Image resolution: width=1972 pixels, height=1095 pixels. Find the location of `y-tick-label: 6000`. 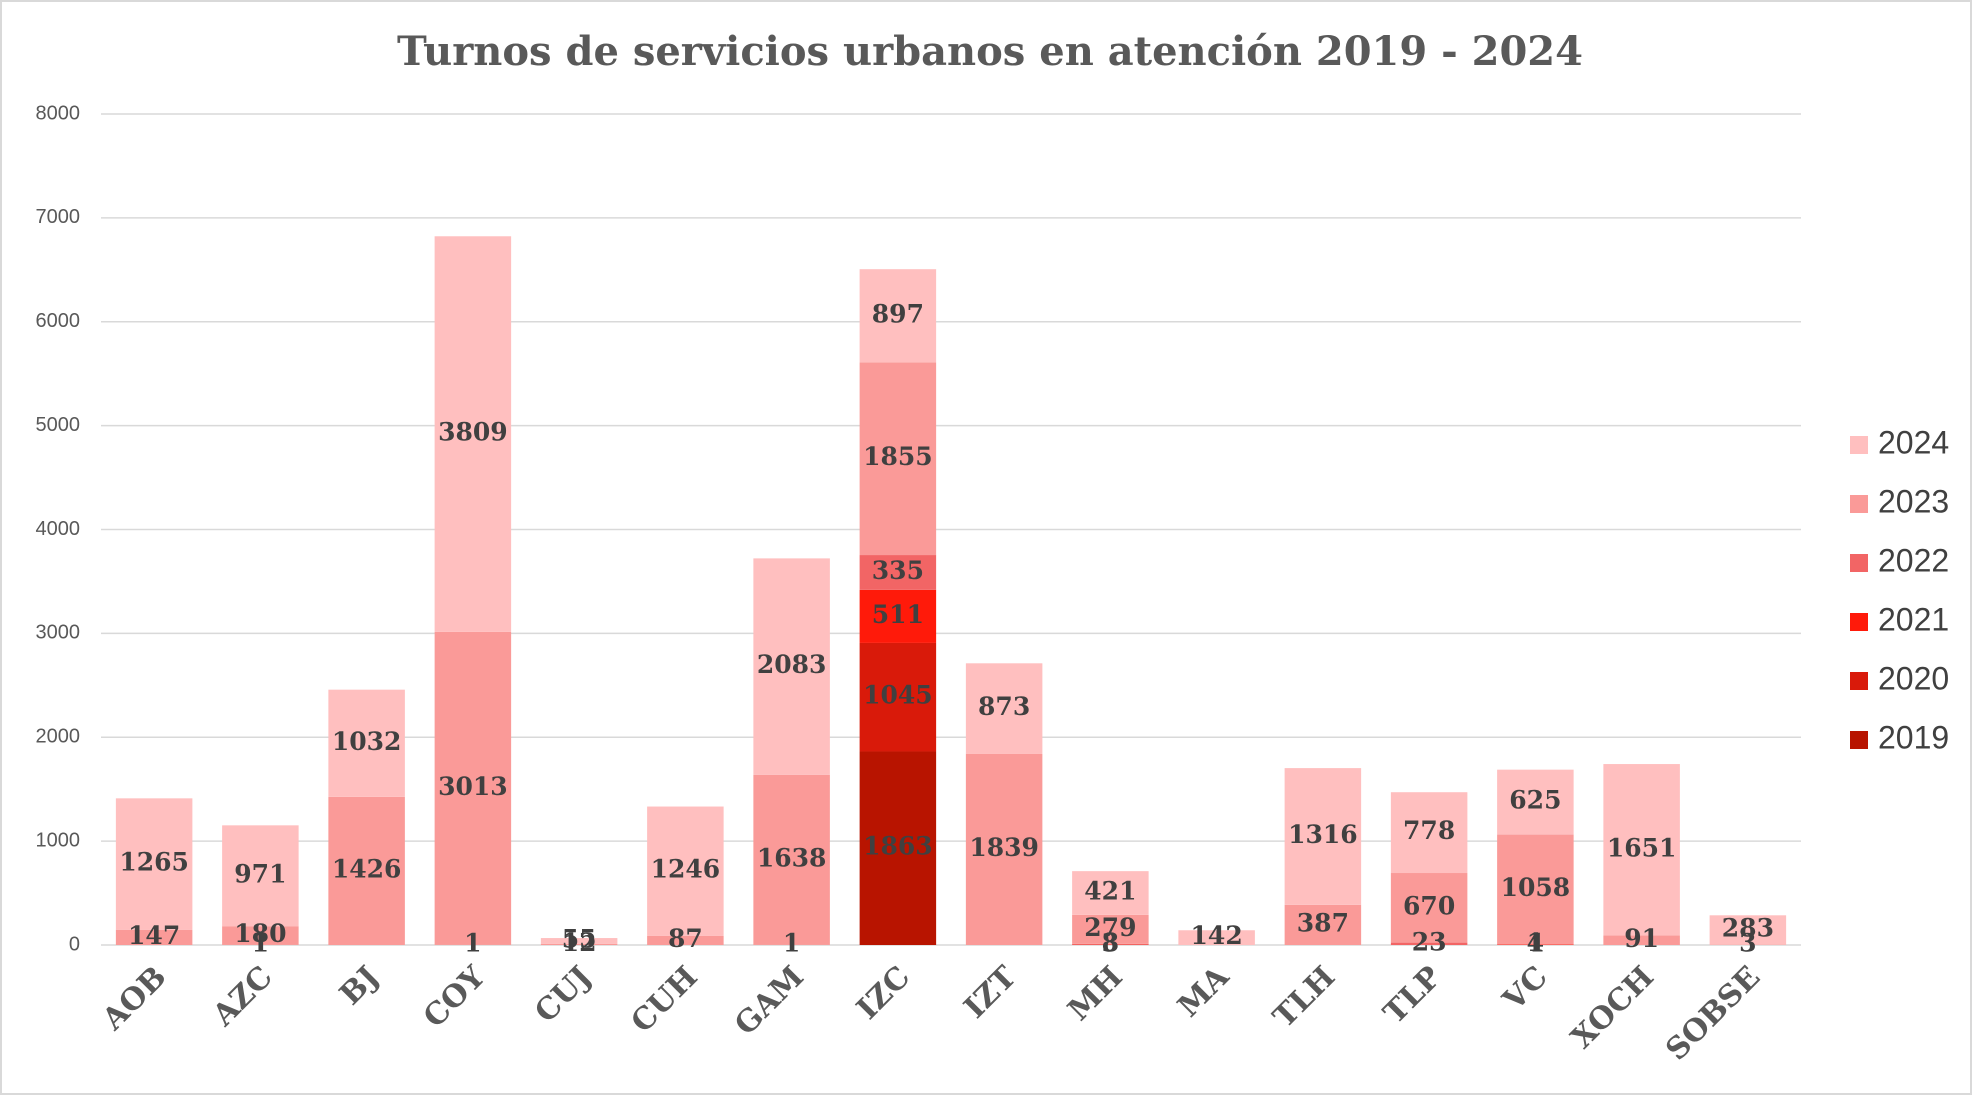

y-tick-label: 6000 is located at coordinates (58, 321).